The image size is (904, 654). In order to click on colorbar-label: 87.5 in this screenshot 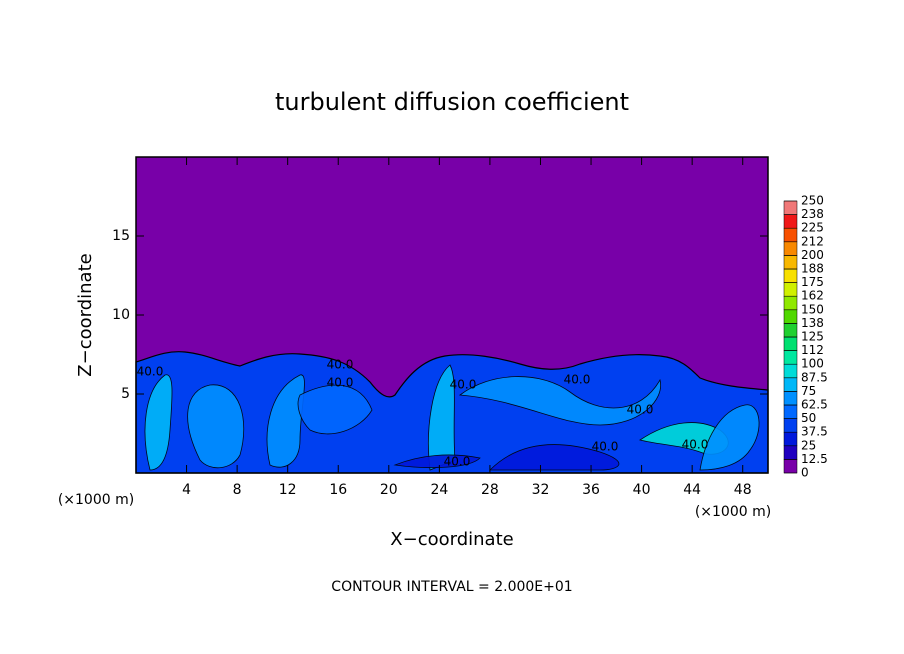, I will do `click(814, 377)`.